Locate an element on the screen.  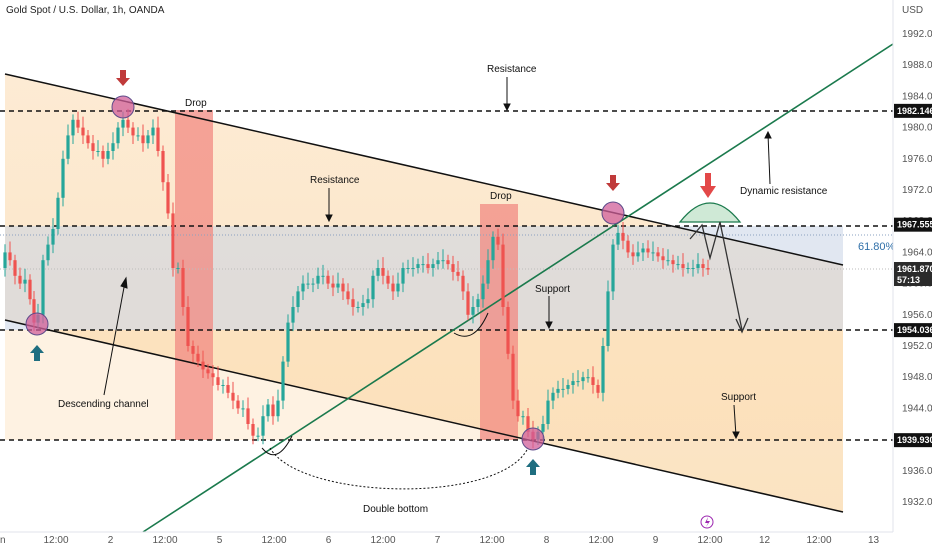
price-label-1967.555: 1967.555 is located at coordinates (913, 224).